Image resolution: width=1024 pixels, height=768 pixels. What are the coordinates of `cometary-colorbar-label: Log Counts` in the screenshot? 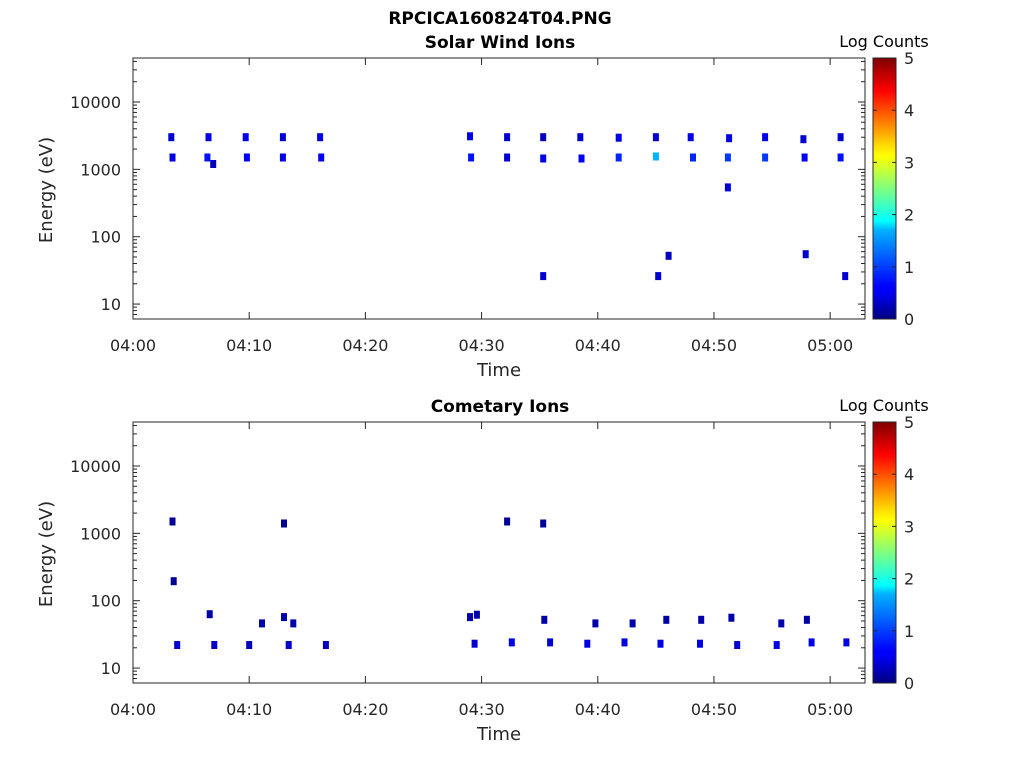 It's located at (884, 405).